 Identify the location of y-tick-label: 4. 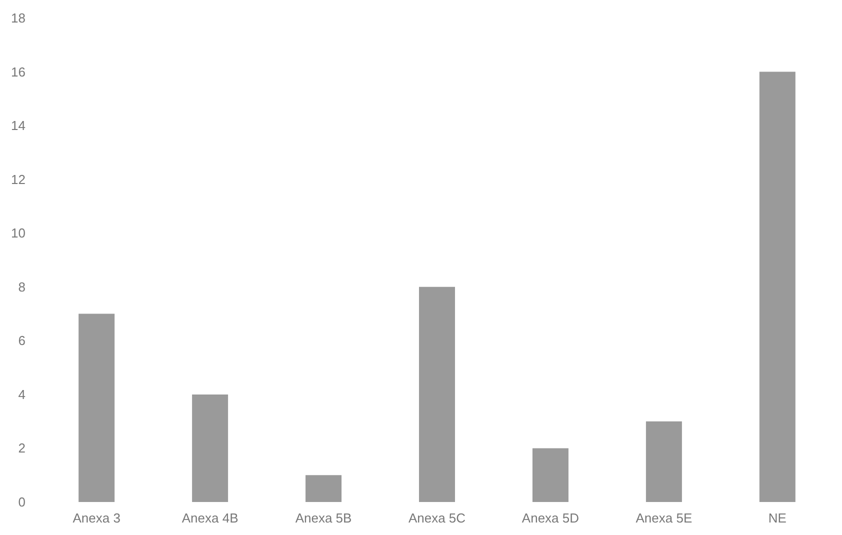
(22, 394).